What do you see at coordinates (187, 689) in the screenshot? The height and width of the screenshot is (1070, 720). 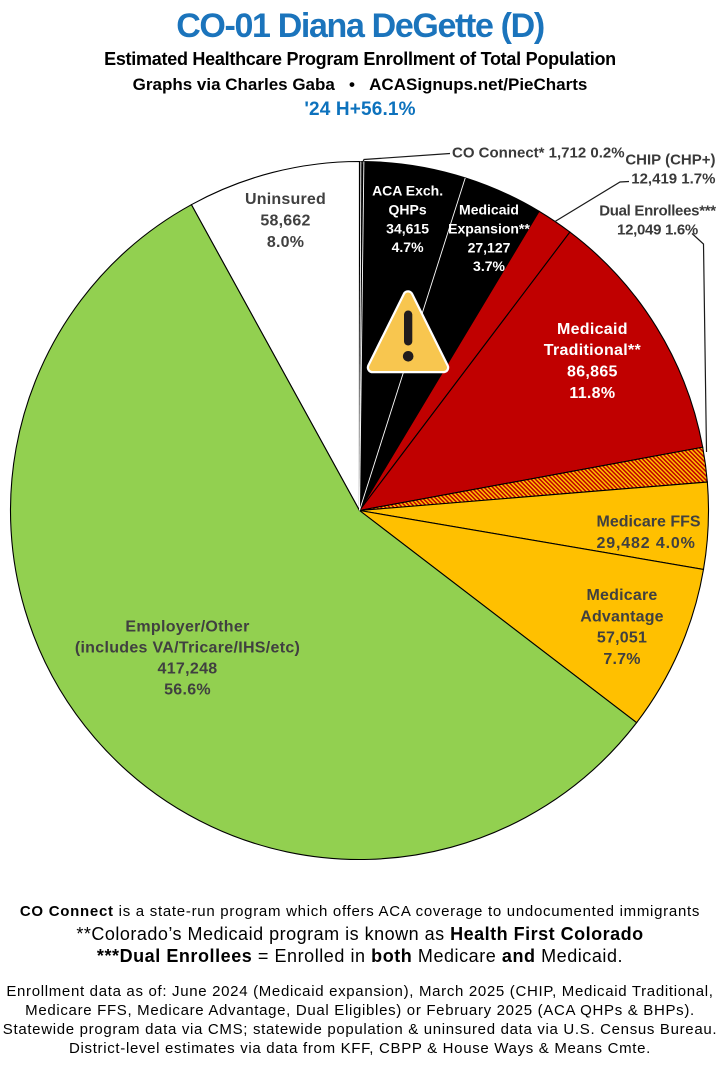 I see `svg-text: 56.6%` at bounding box center [187, 689].